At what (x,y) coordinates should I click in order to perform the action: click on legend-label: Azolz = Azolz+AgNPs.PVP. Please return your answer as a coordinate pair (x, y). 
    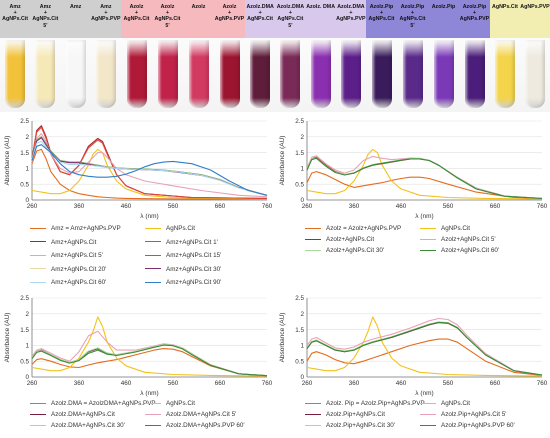
    Looking at the image, I should click on (364, 228).